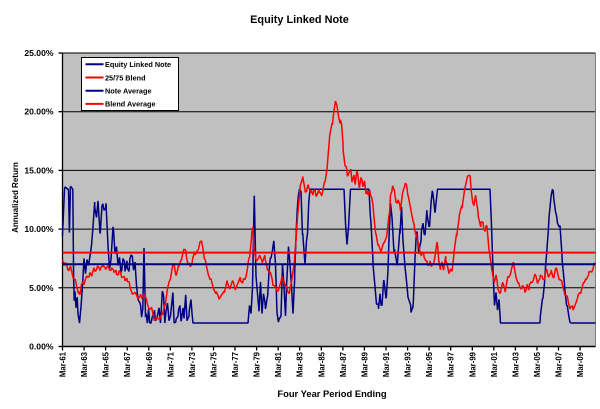  What do you see at coordinates (39, 53) in the screenshot?
I see `svg-text: 25.00%` at bounding box center [39, 53].